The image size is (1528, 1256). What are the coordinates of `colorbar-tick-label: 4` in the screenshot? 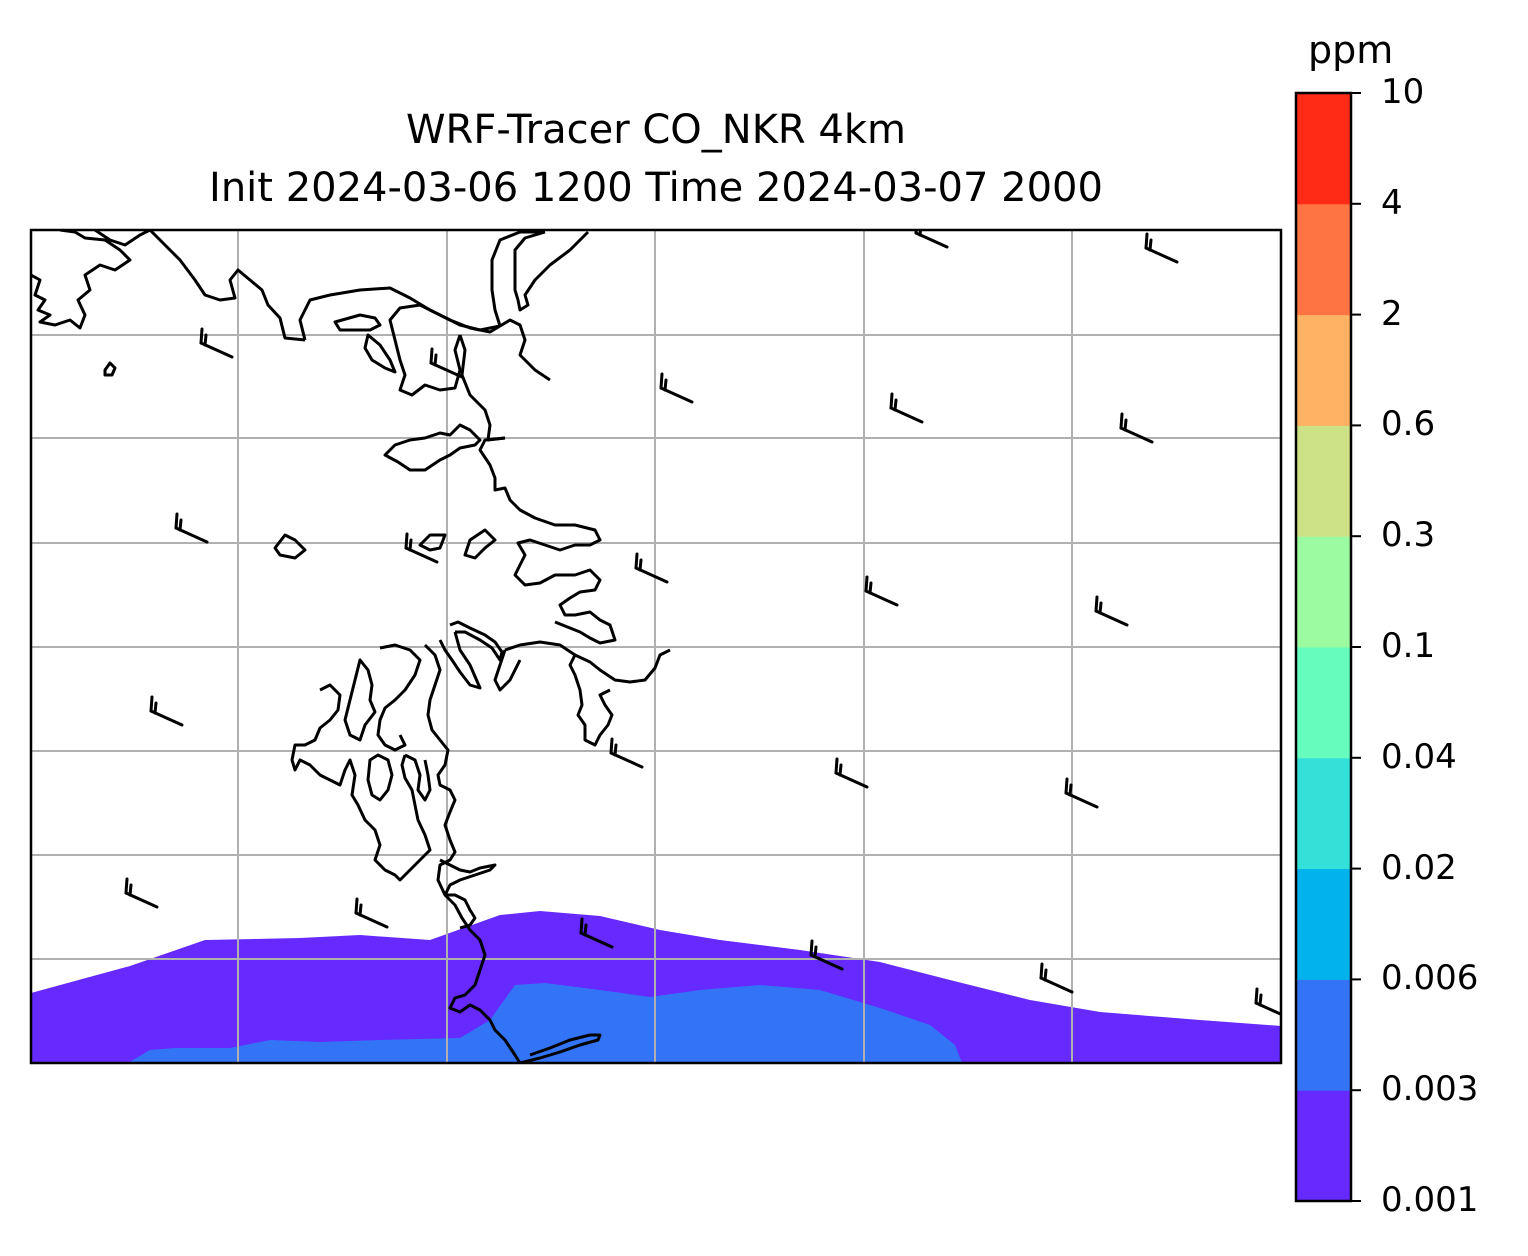 It's located at (1392, 202).